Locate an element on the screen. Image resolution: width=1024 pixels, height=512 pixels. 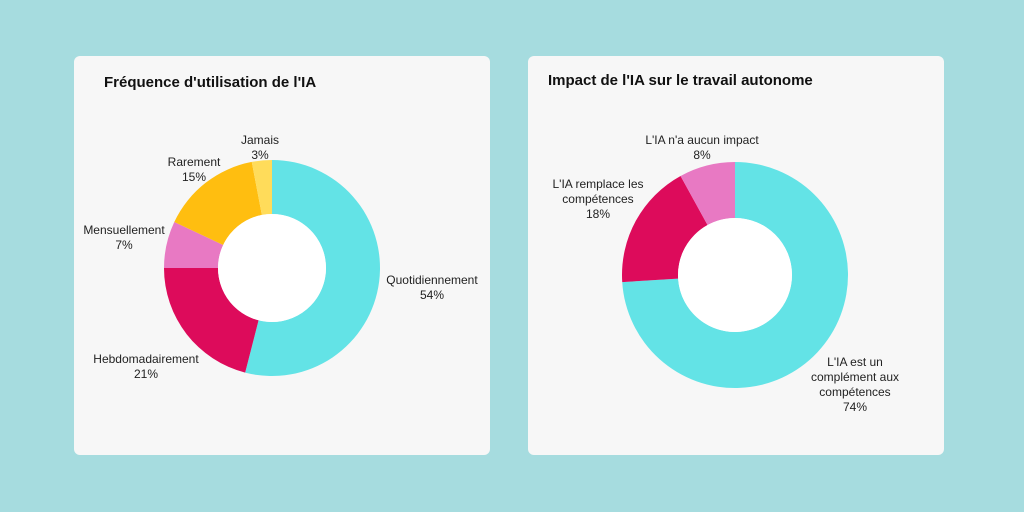
donut-chart-impact is located at coordinates (735, 275).